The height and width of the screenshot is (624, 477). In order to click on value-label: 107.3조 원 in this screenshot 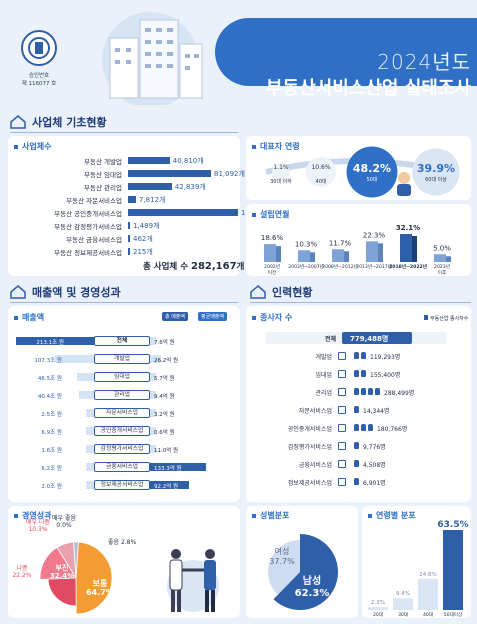, I will do `click(48, 361)`.